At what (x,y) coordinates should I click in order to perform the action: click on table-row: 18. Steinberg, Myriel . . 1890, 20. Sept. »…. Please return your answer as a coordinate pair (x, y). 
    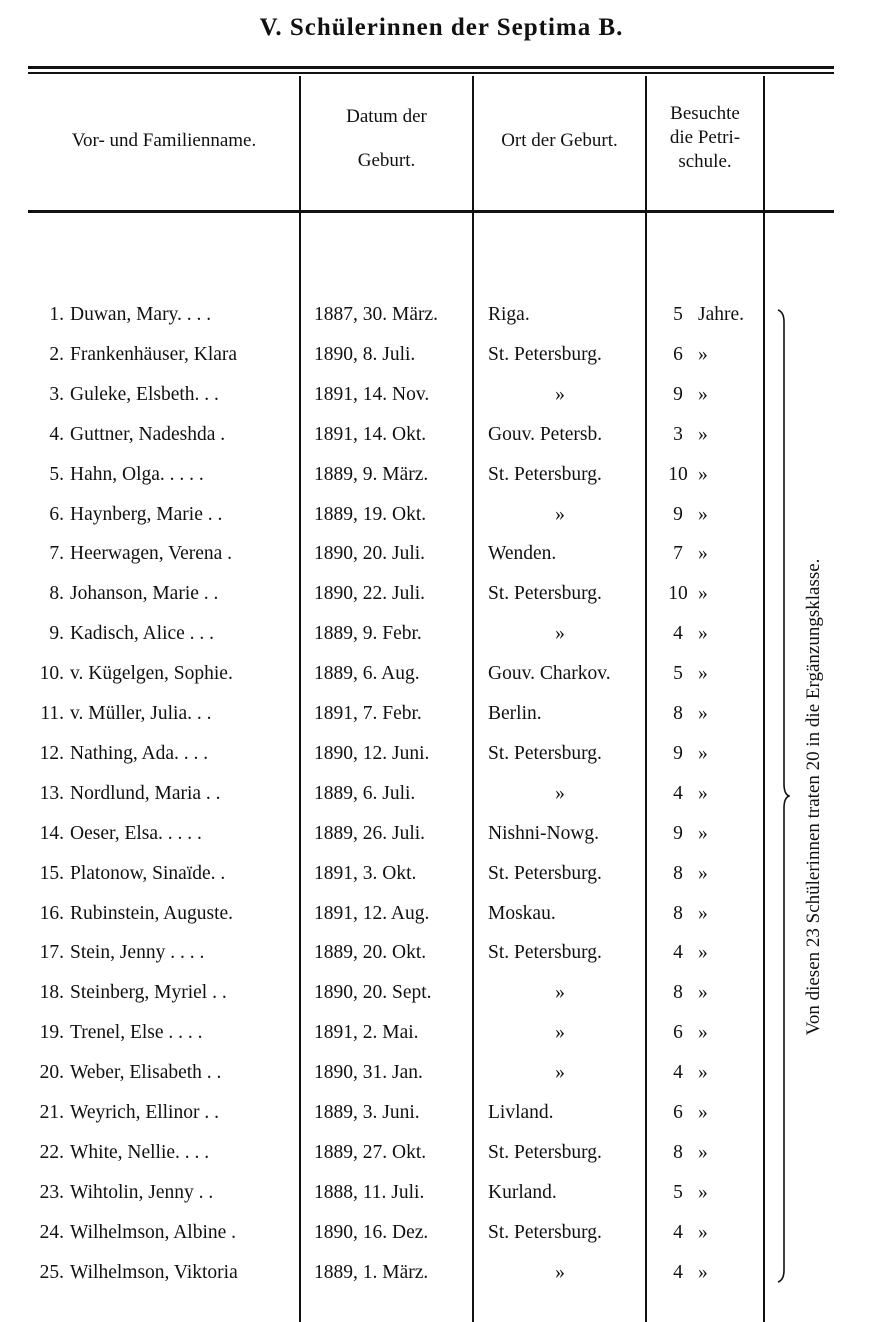
    Looking at the image, I should click on (441, 1002).